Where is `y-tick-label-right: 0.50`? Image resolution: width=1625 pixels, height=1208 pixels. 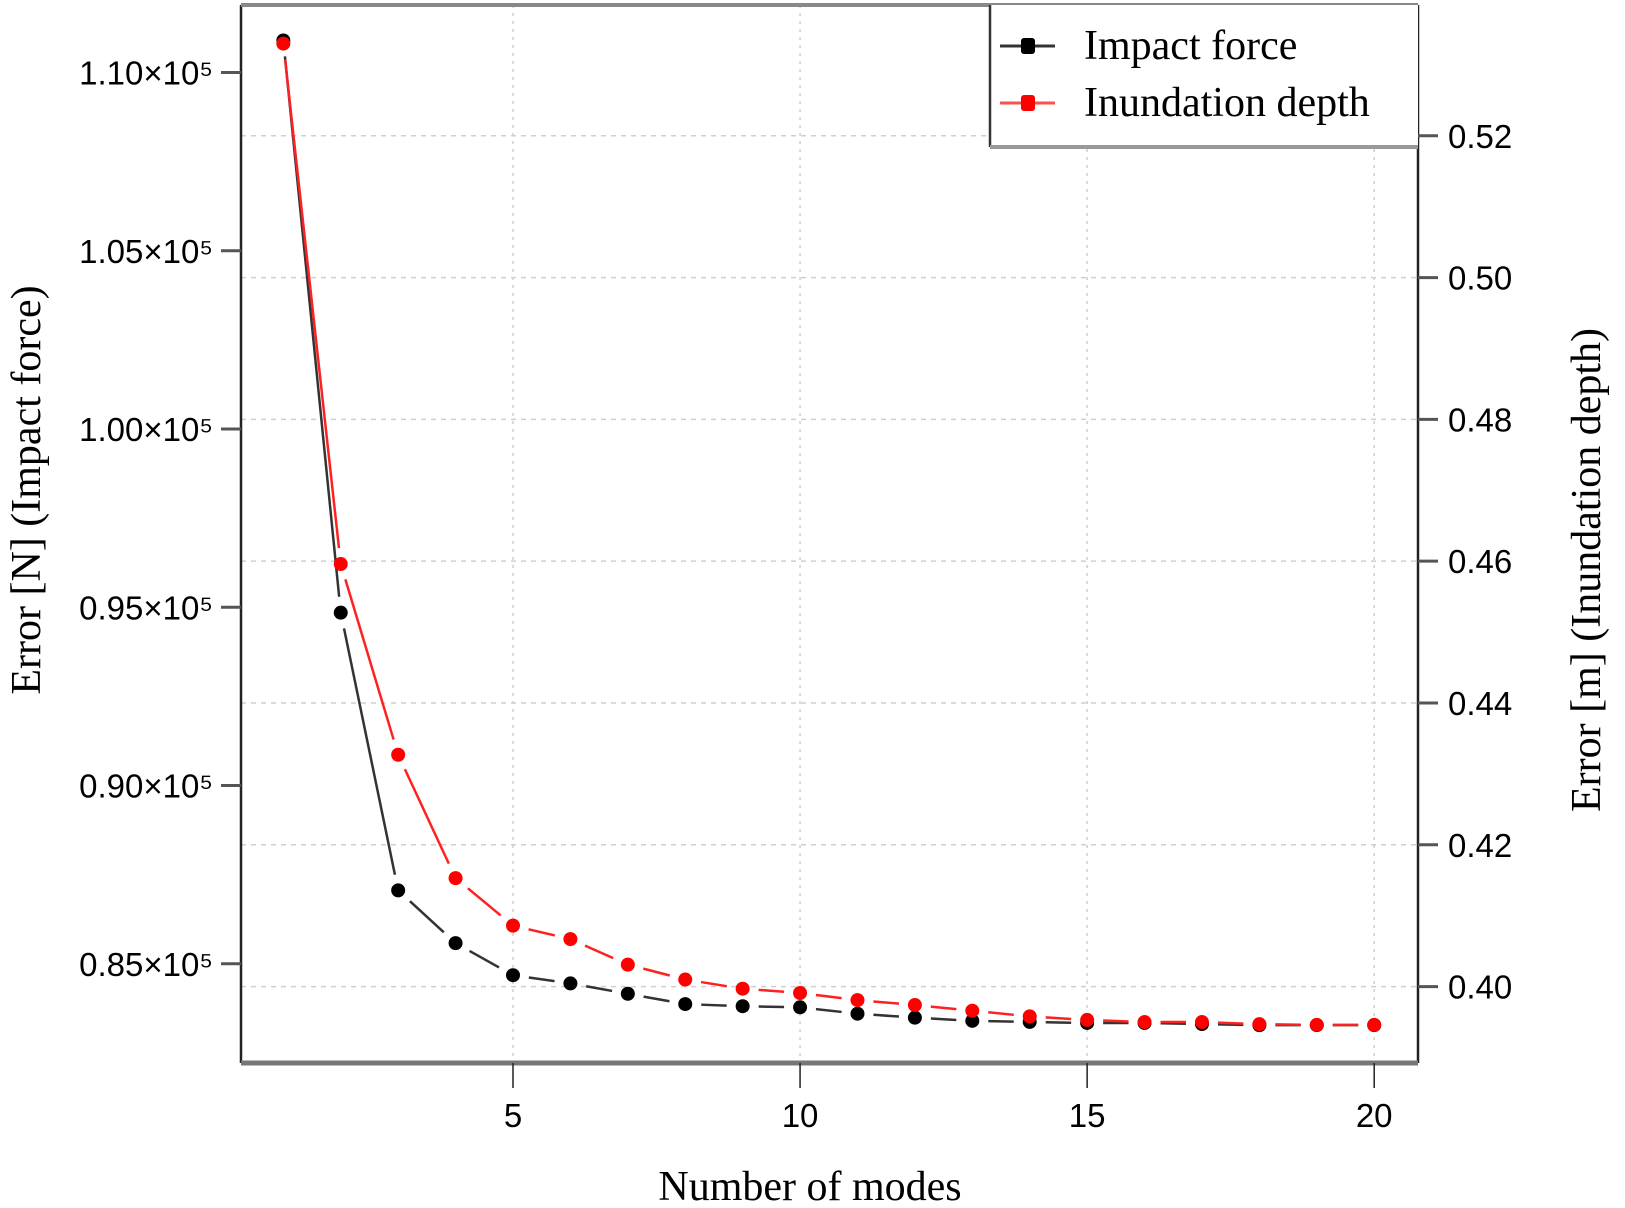
y-tick-label-right: 0.50 is located at coordinates (1480, 278).